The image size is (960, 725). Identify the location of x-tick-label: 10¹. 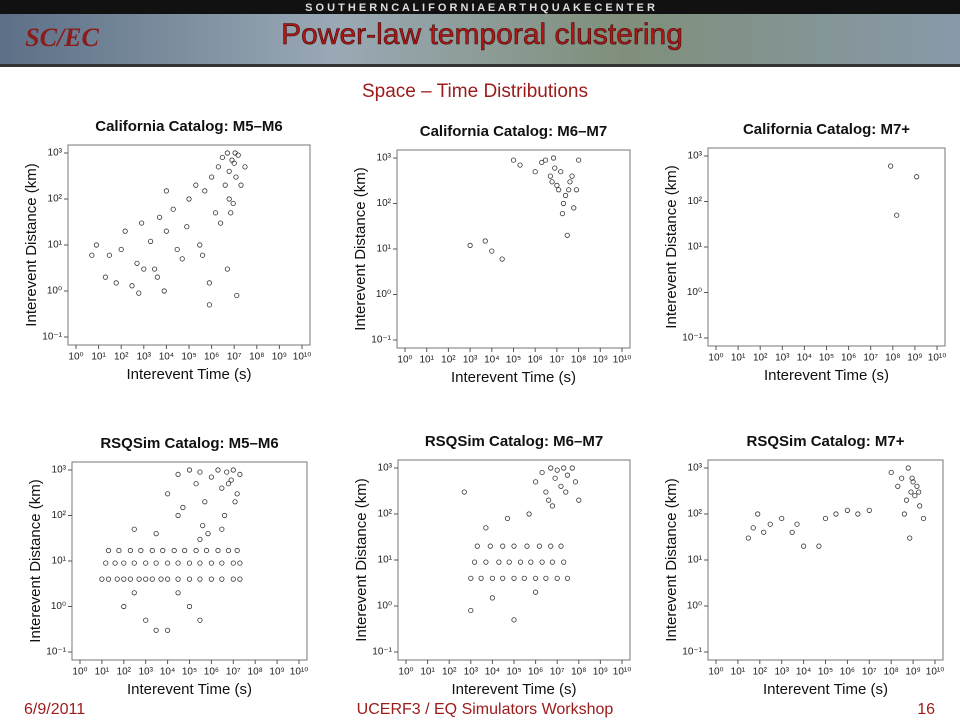
(738, 358).